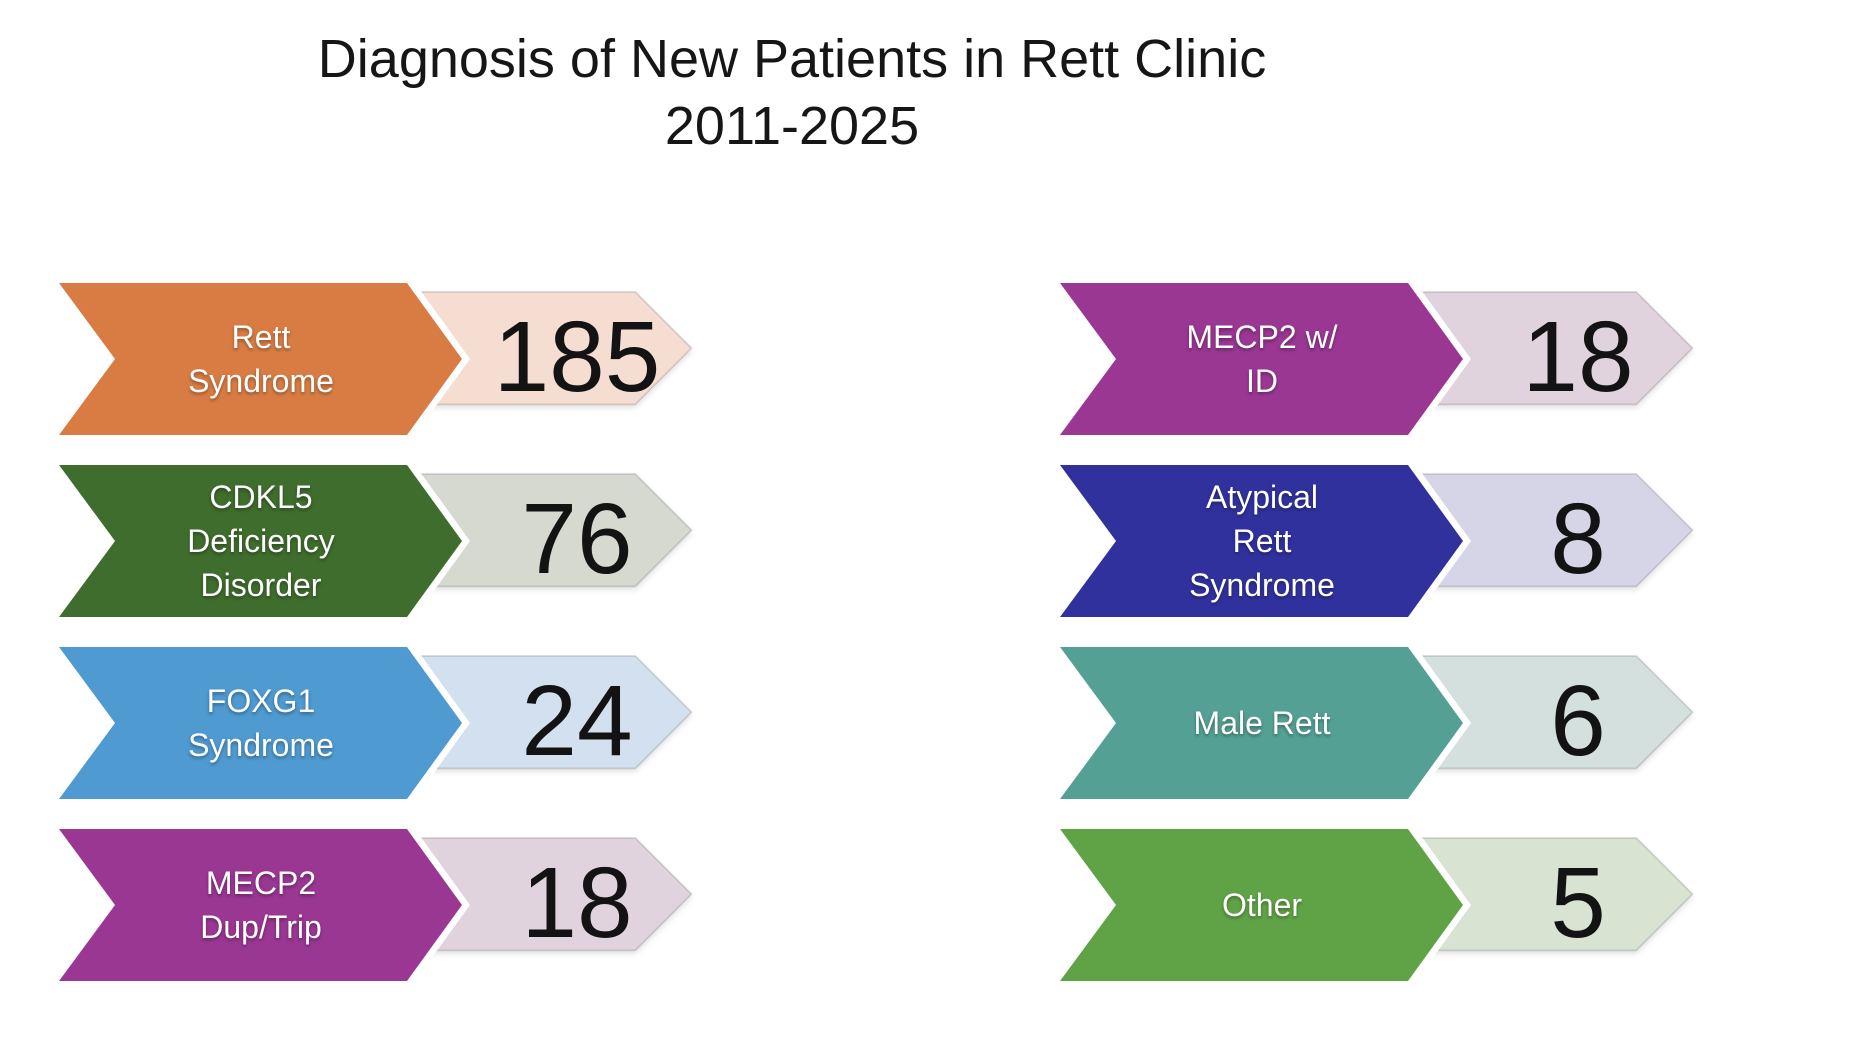  I want to click on diagnosis-label: Male Rett, so click(1262, 723).